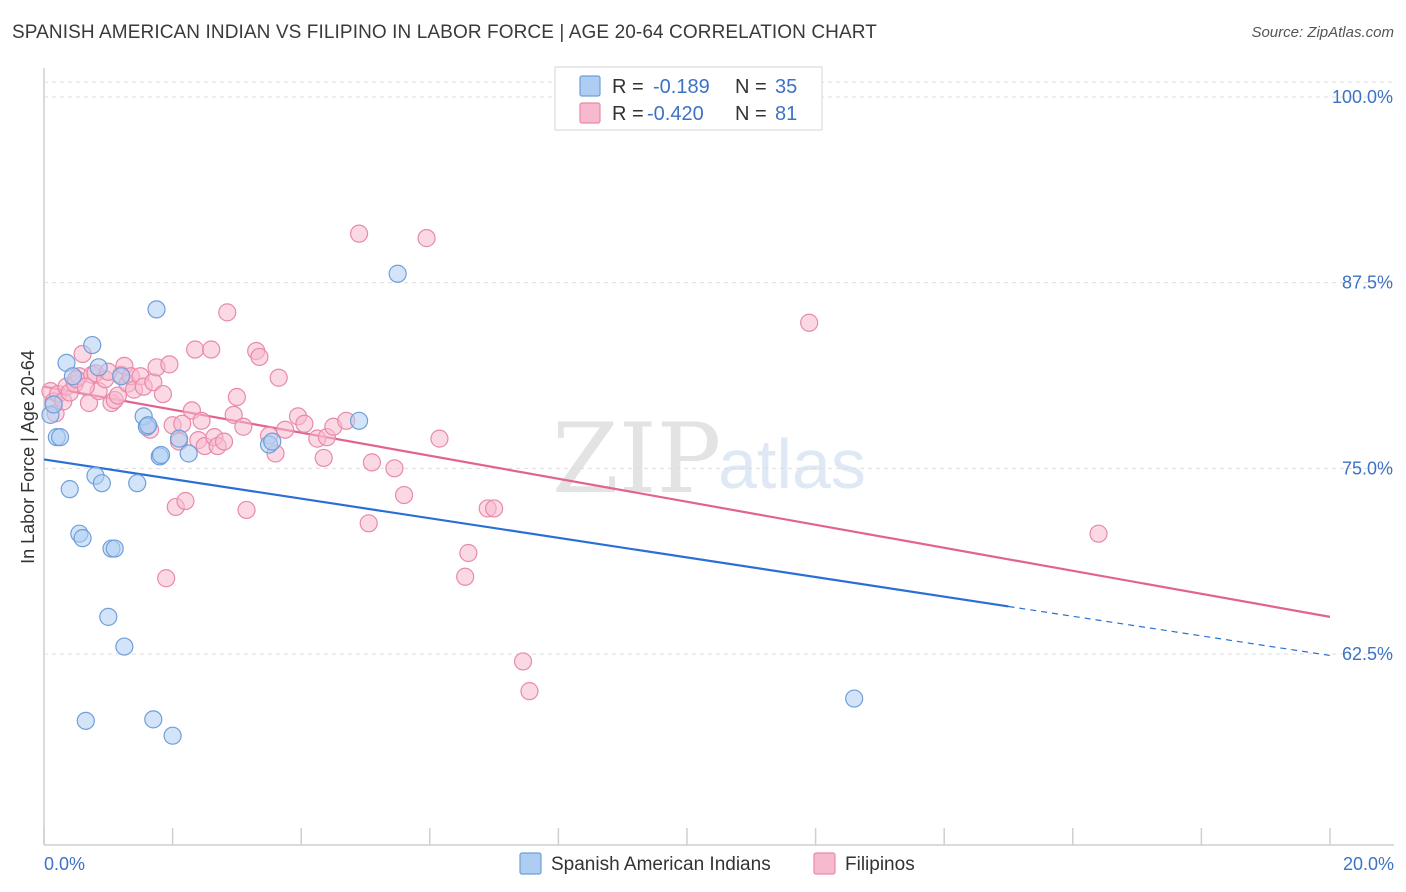 The height and width of the screenshot is (892, 1406). I want to click on legend-r-label-pink: R =, so click(628, 114).